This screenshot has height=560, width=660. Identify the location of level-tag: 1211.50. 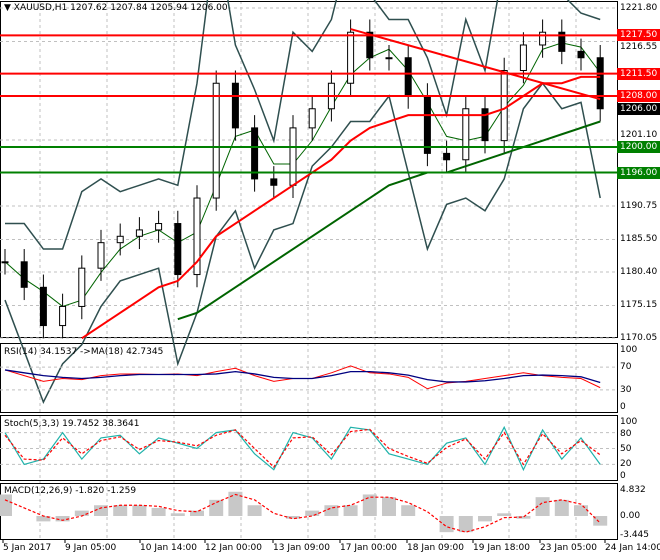
(638, 73).